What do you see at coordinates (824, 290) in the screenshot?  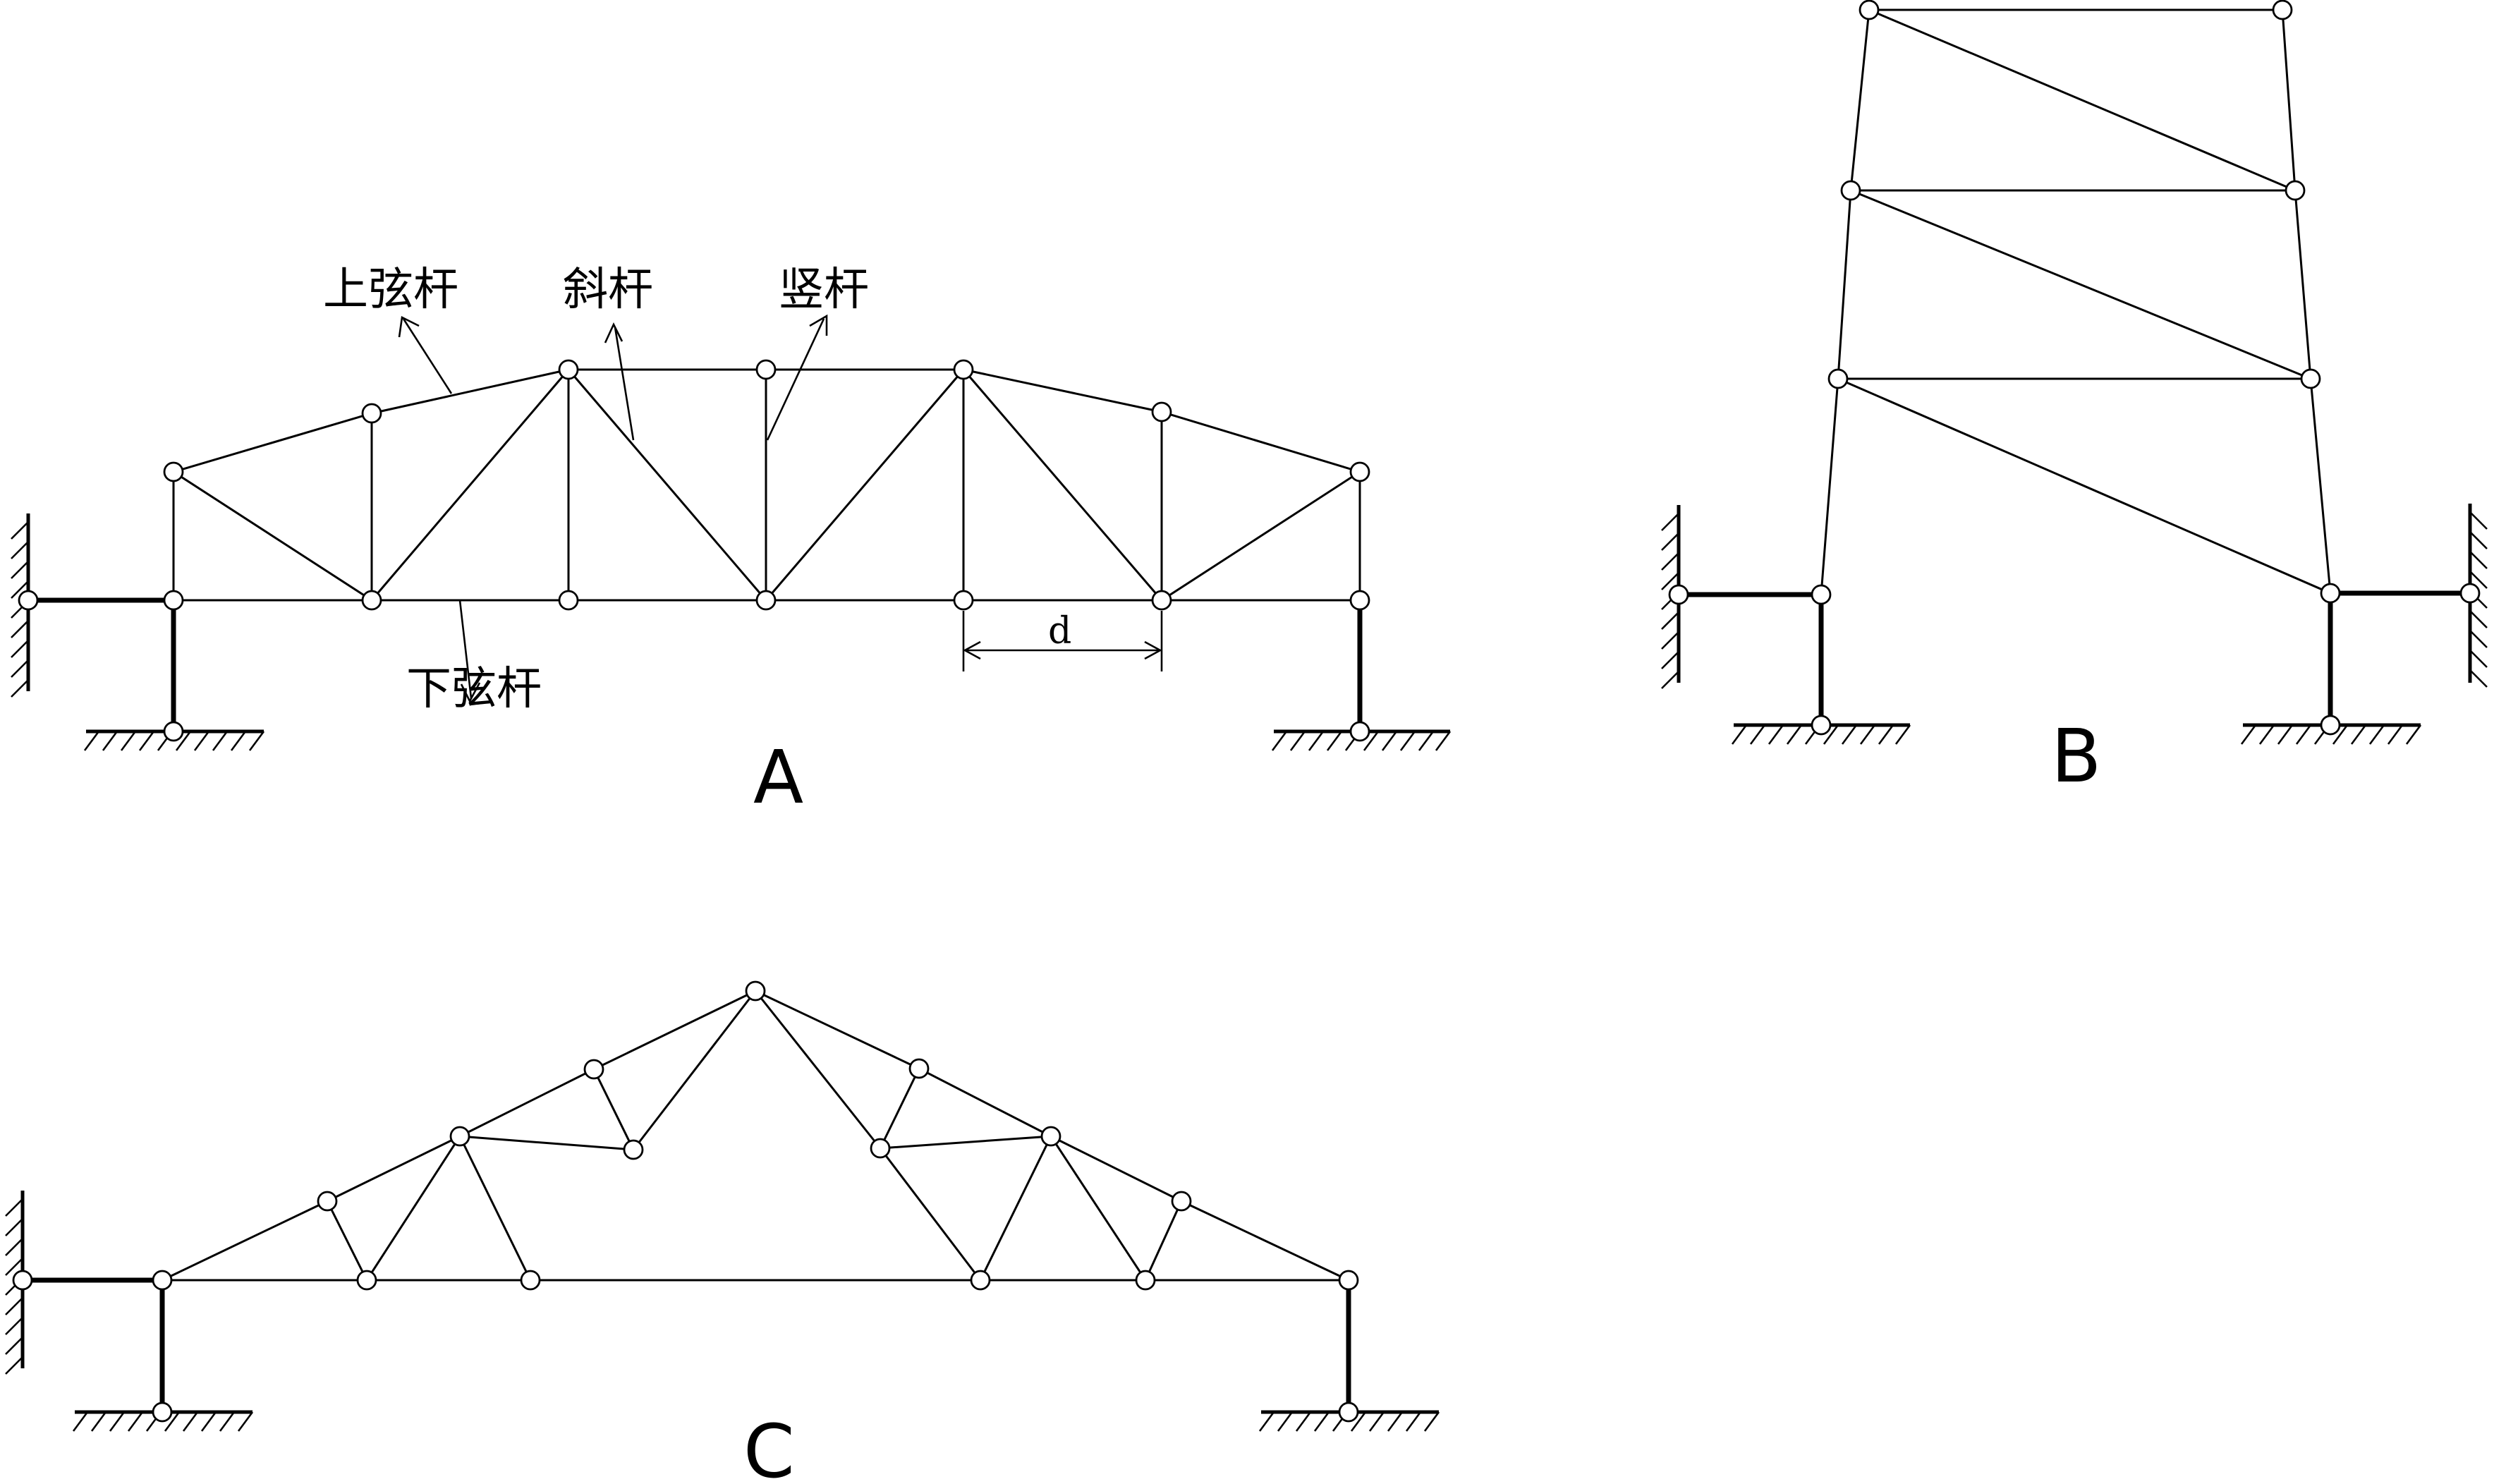 I see `vertical-label: 竖杆` at bounding box center [824, 290].